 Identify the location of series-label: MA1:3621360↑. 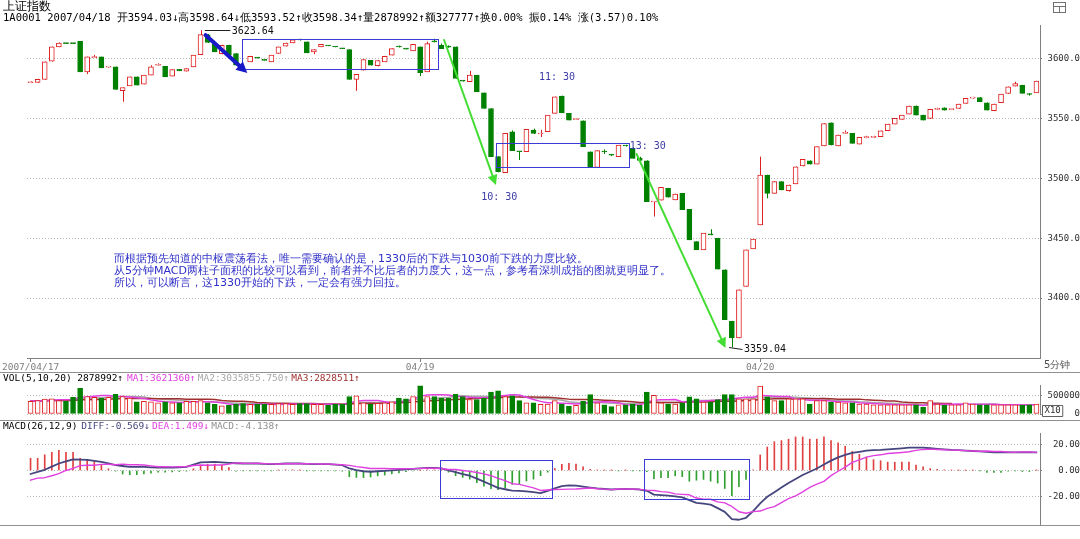
(161, 378).